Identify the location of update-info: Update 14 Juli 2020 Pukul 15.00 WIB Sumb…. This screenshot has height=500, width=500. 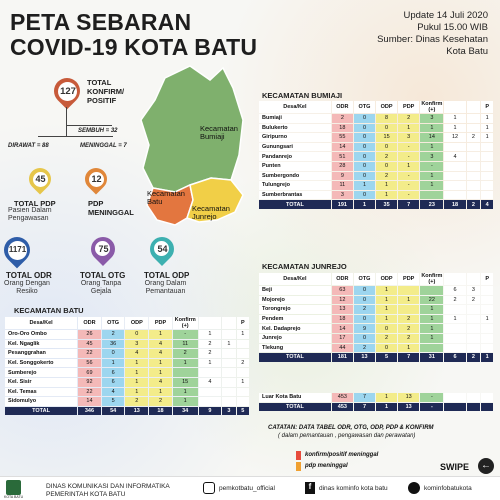
(432, 34).